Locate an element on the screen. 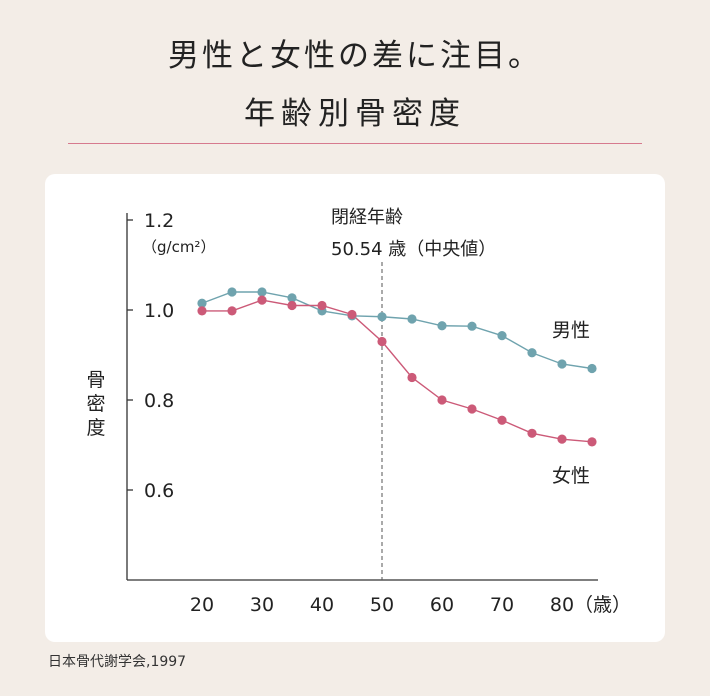 This screenshot has width=710, height=696. y-unit-label: （g/cm²） is located at coordinates (178, 247).